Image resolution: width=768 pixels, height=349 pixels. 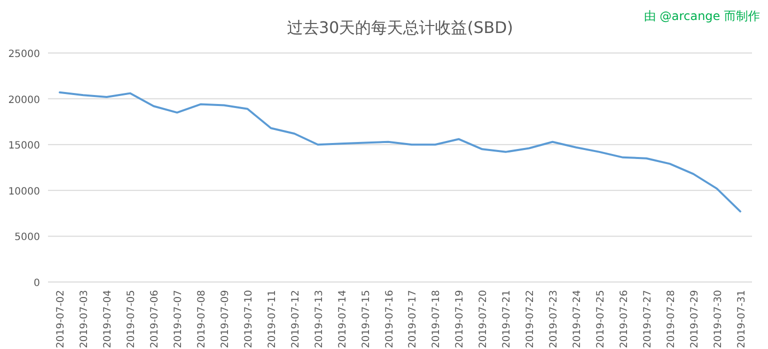 What do you see at coordinates (507, 319) in the screenshot?
I see `x-tick-label: 2019-07-21` at bounding box center [507, 319].